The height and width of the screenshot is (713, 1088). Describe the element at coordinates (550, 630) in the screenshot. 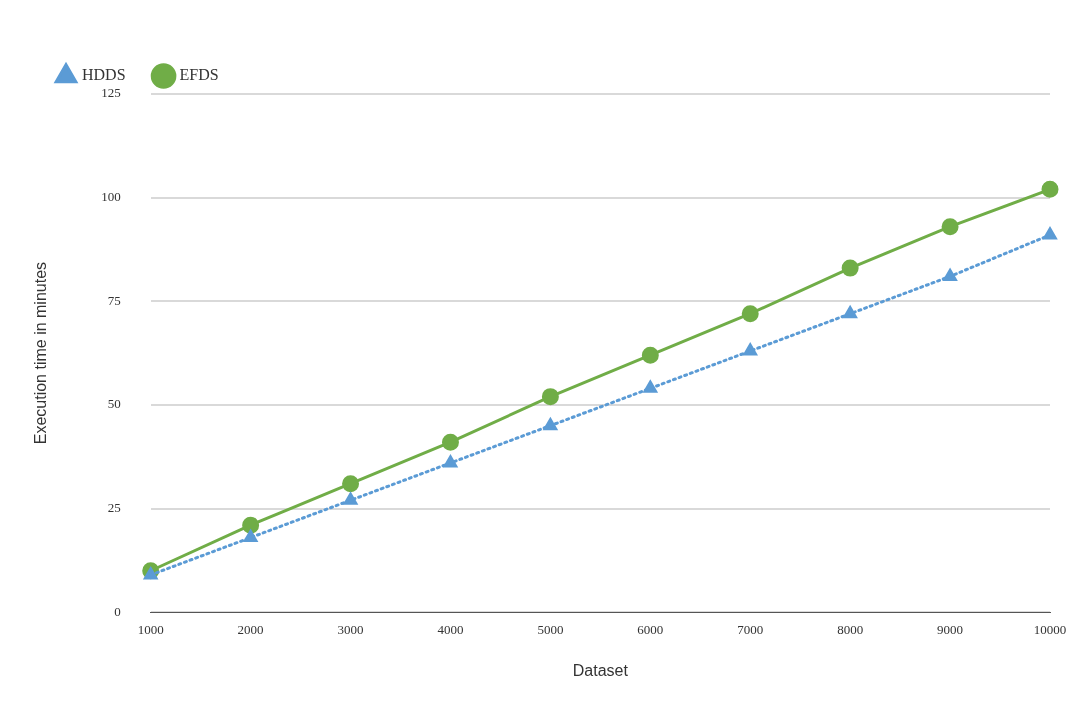

I see `x-tick-label: 5000` at that location.